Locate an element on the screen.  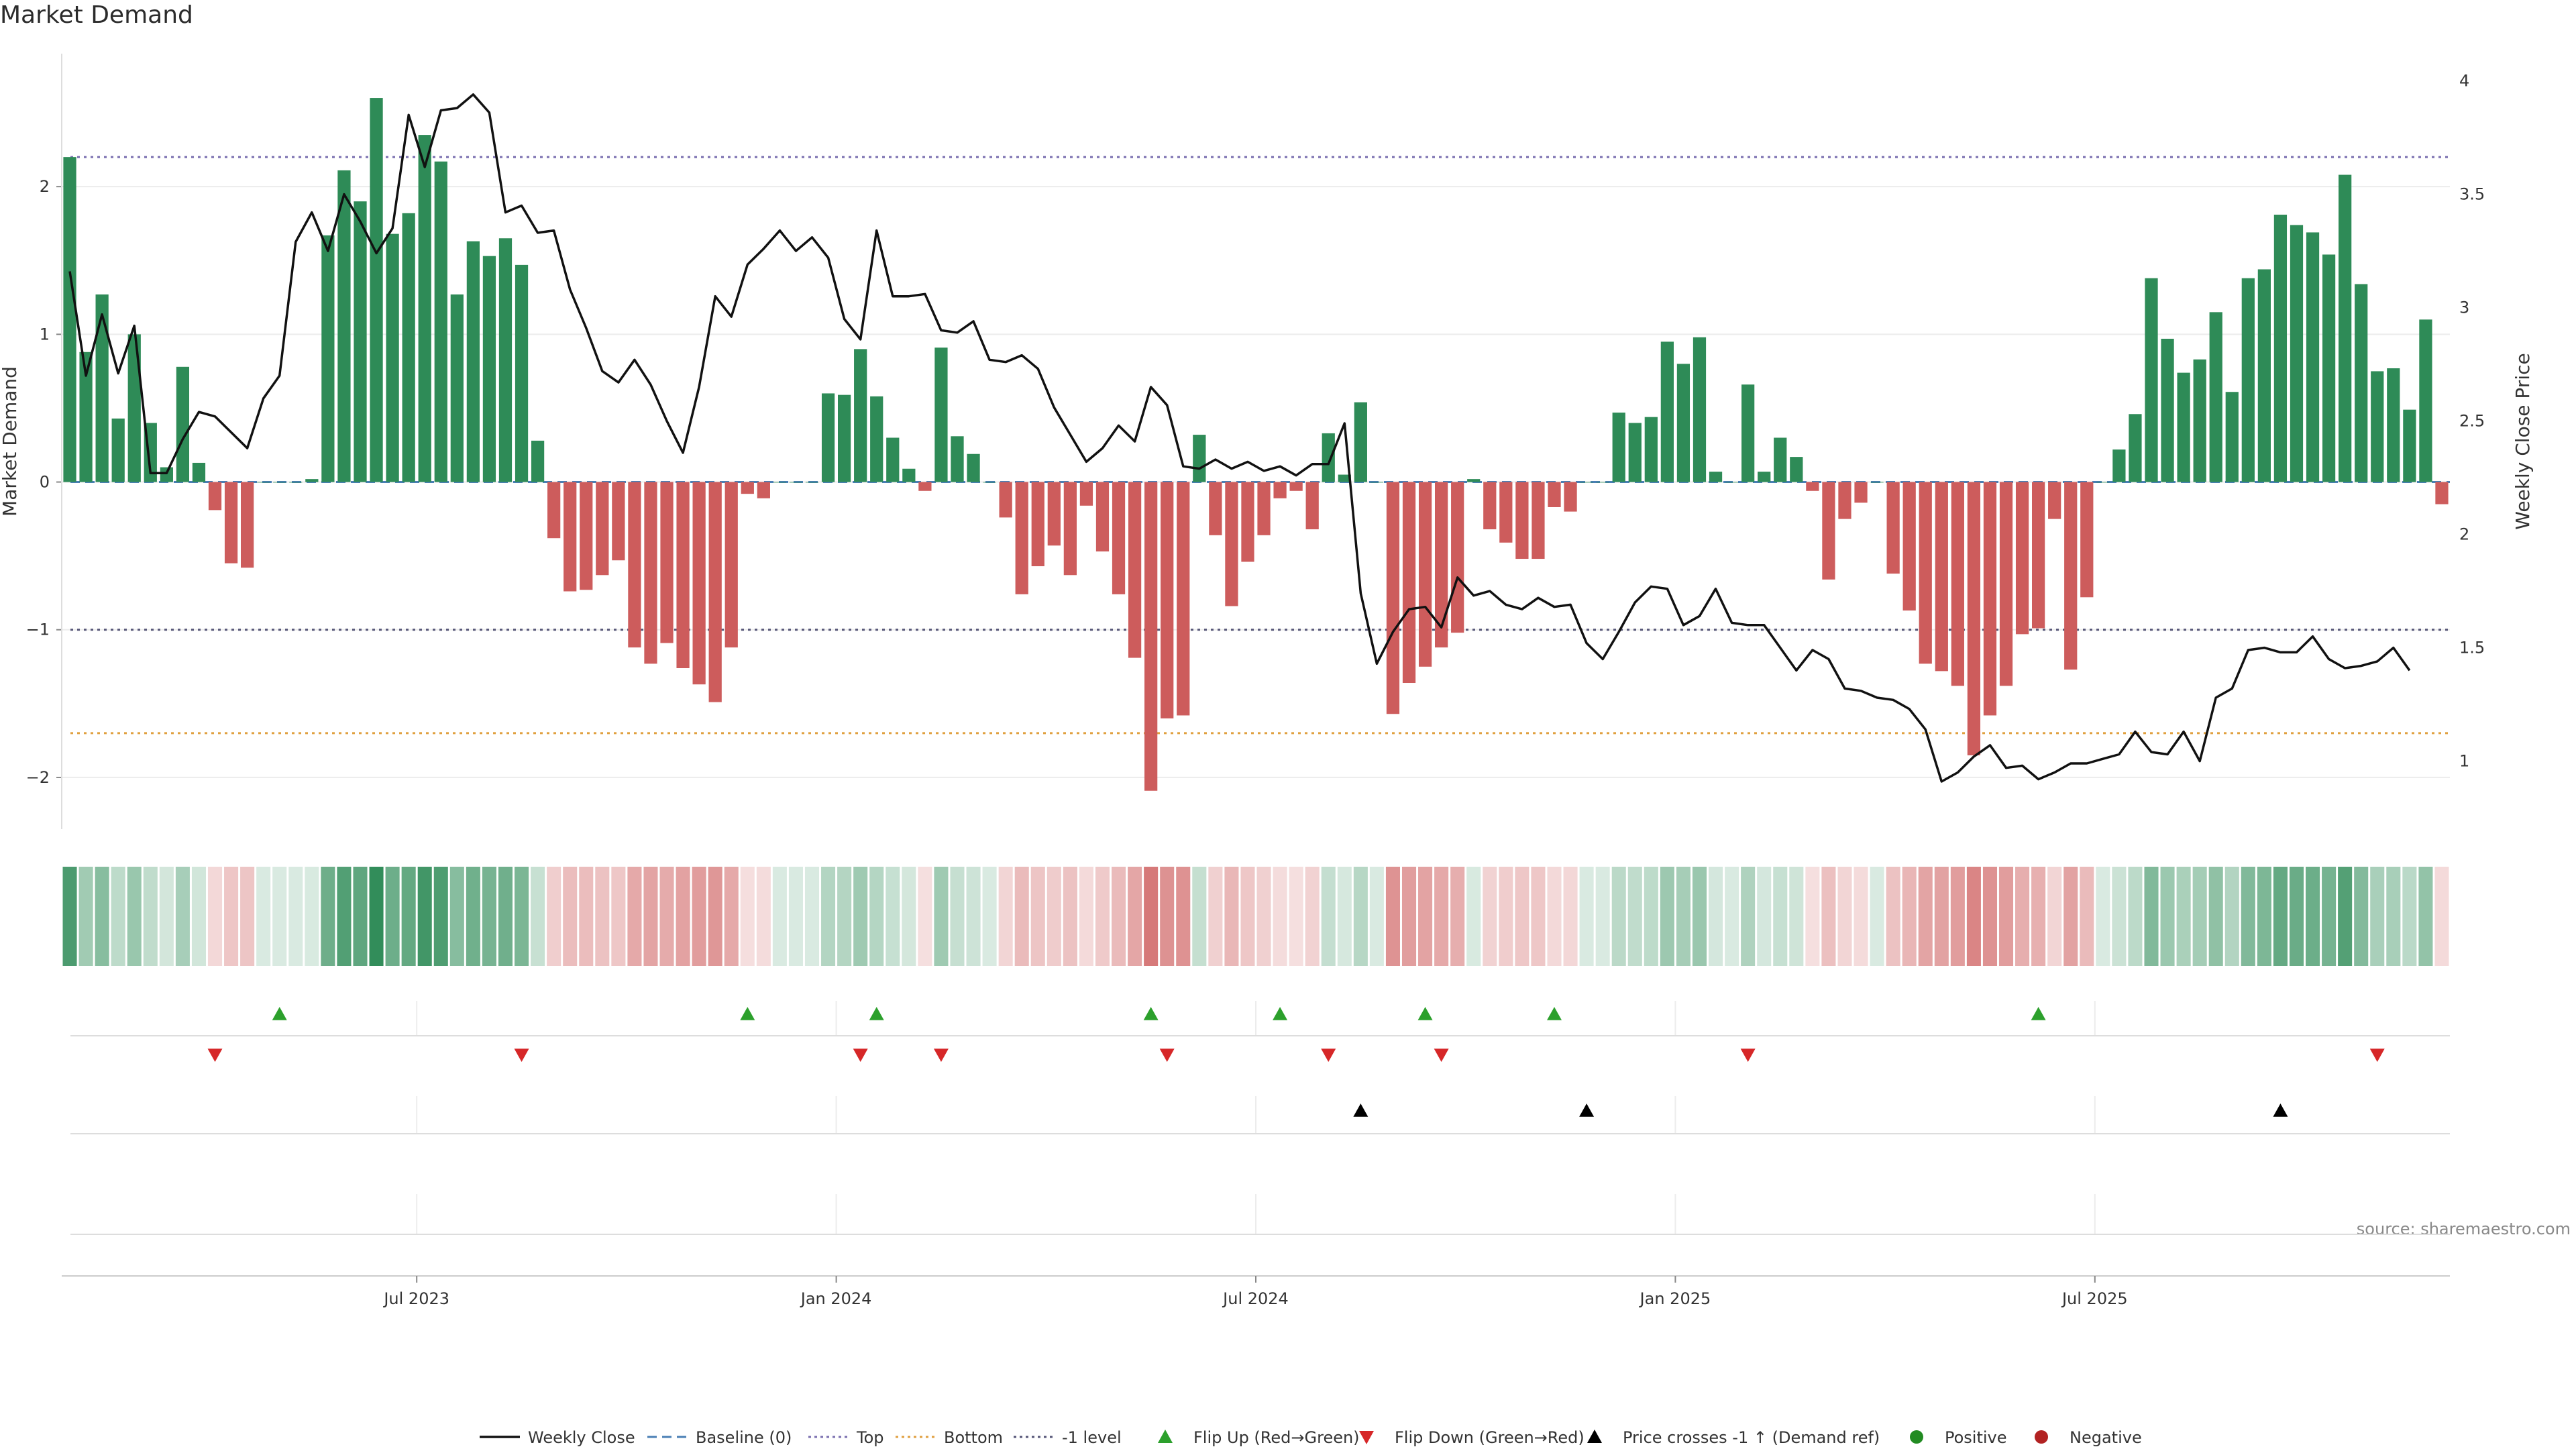
legend-label: Price crosses -1 ↑ (Demand ref) is located at coordinates (1751, 1437).